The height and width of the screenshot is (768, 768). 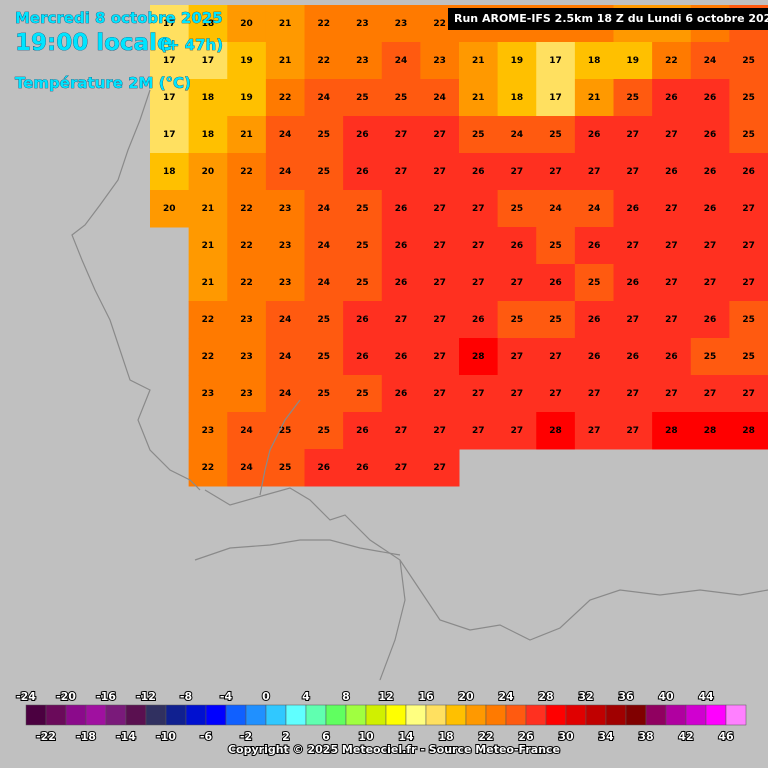 What do you see at coordinates (478, 357) in the screenshot?
I see `temperature-value: 28` at bounding box center [478, 357].